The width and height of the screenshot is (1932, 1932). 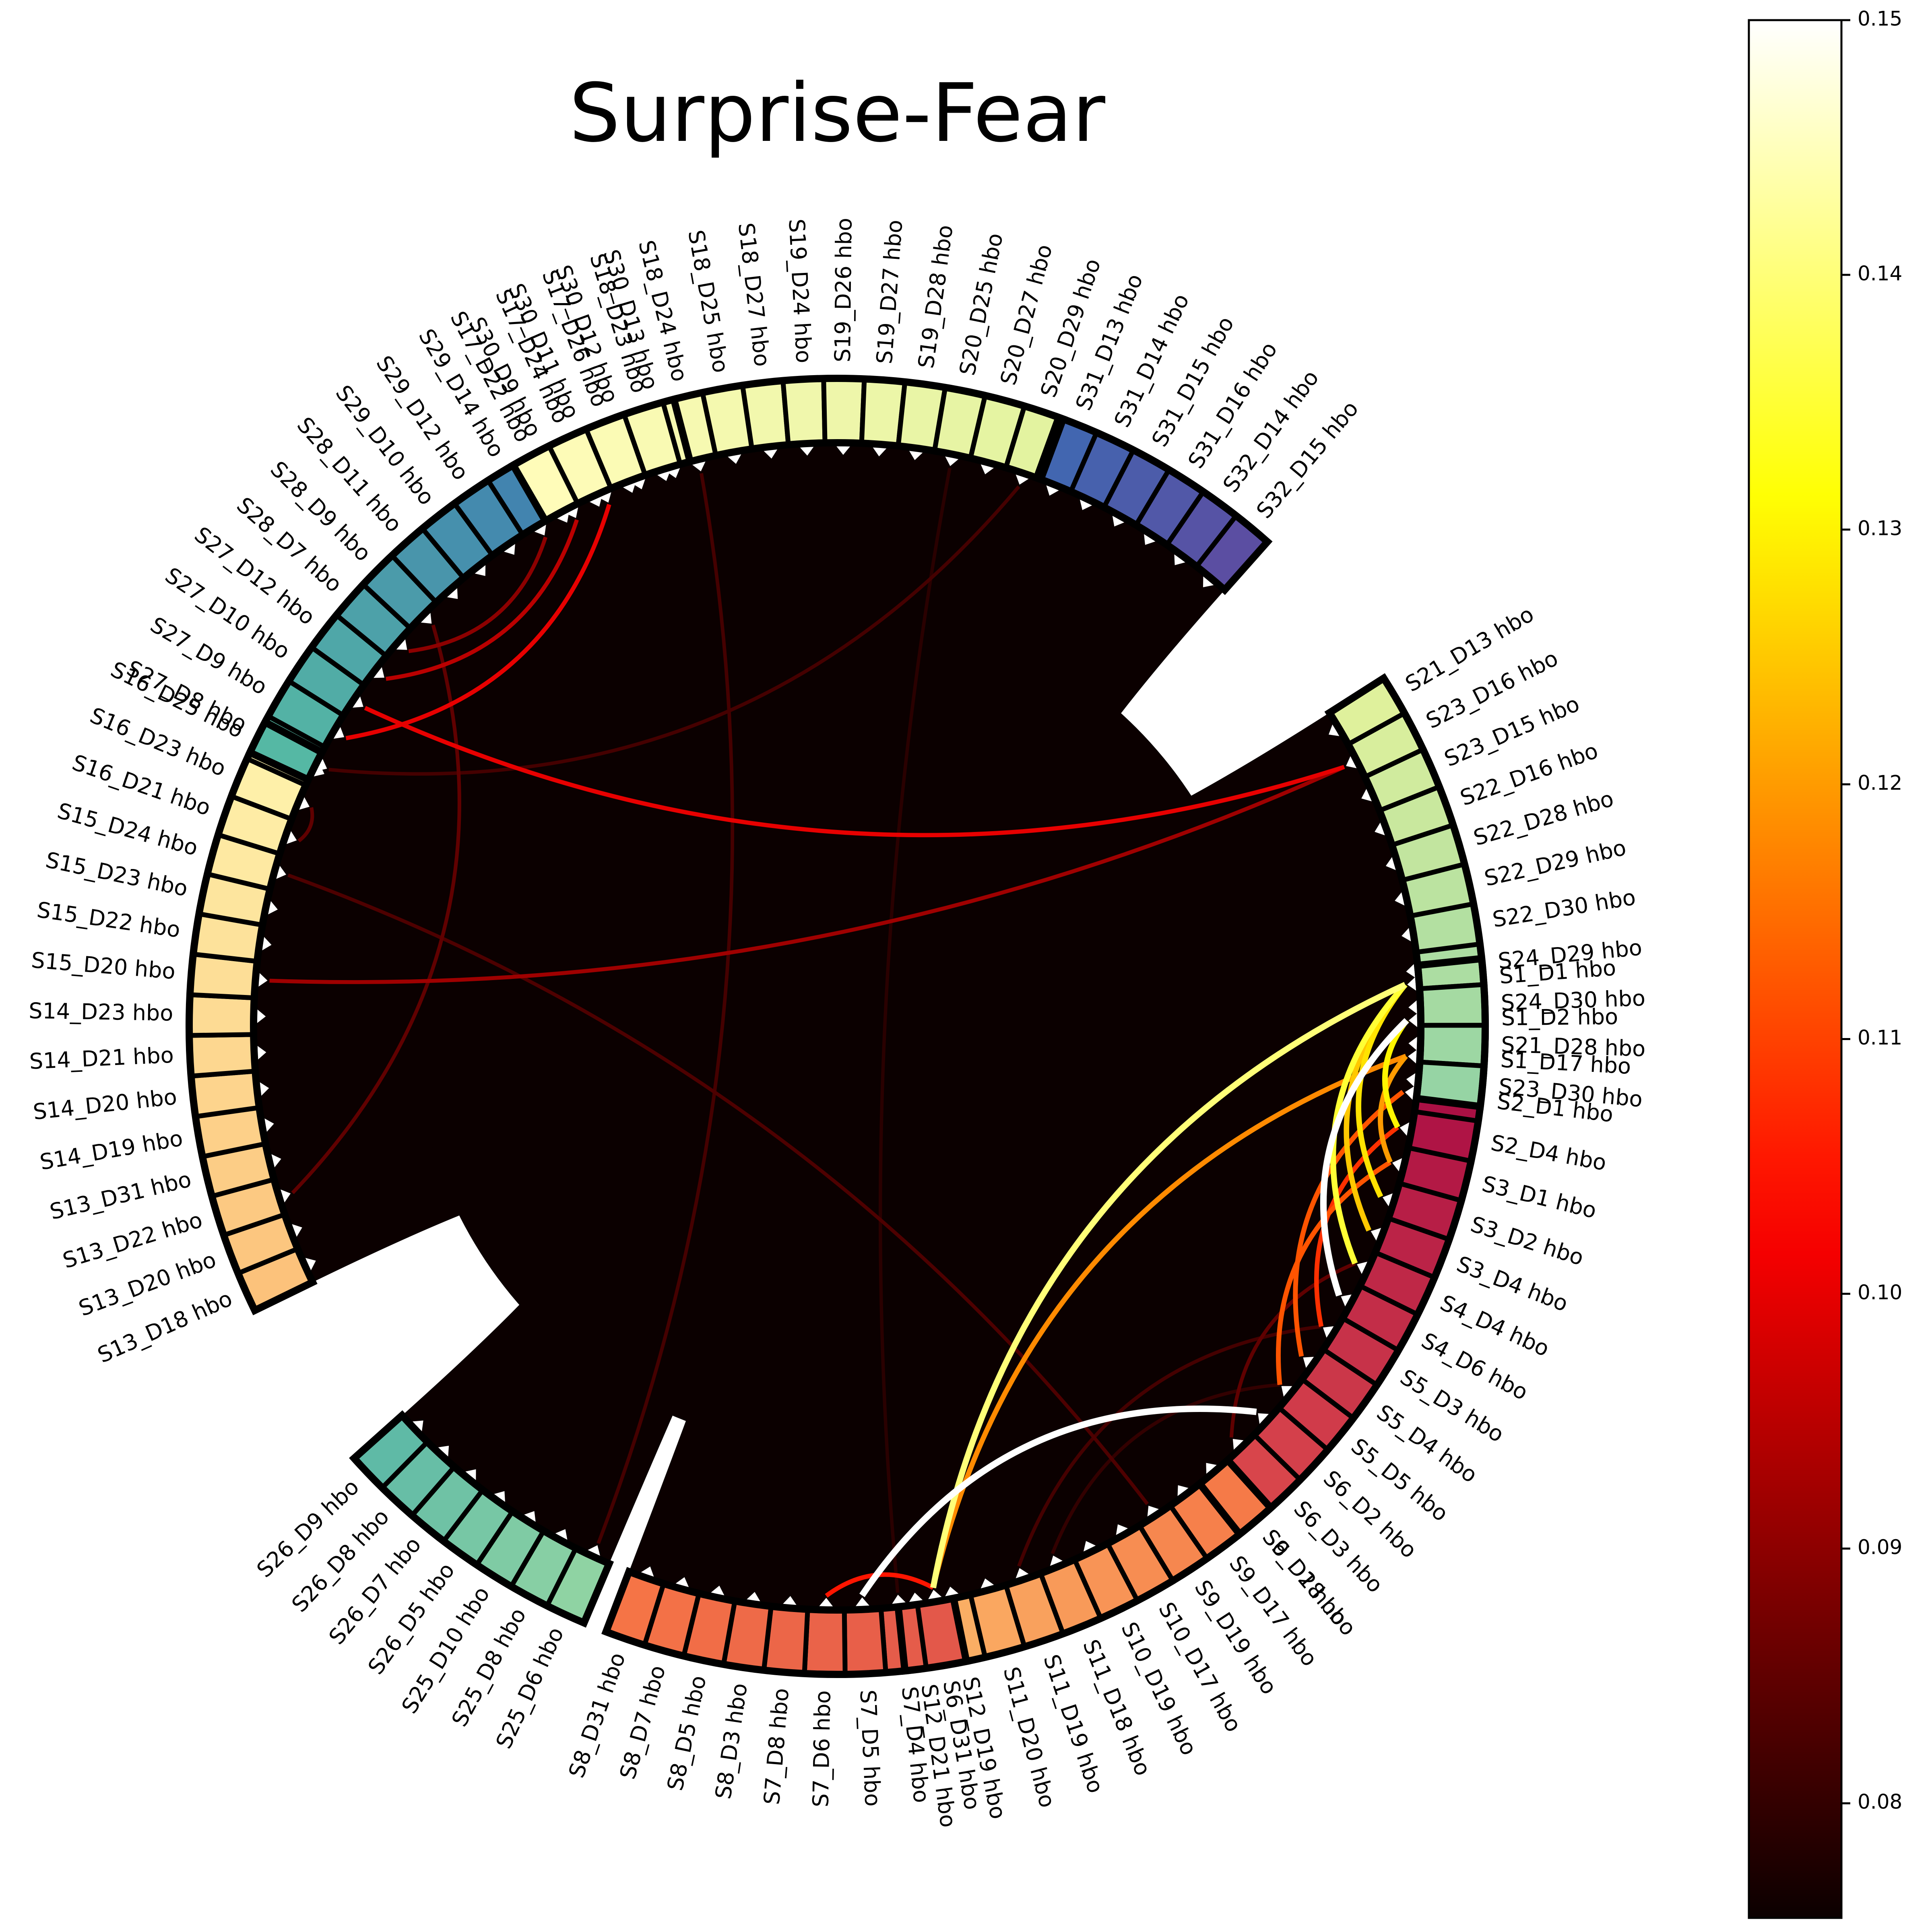 What do you see at coordinates (1548, 1152) in the screenshot?
I see `node-label: S2_D4 hbo` at bounding box center [1548, 1152].